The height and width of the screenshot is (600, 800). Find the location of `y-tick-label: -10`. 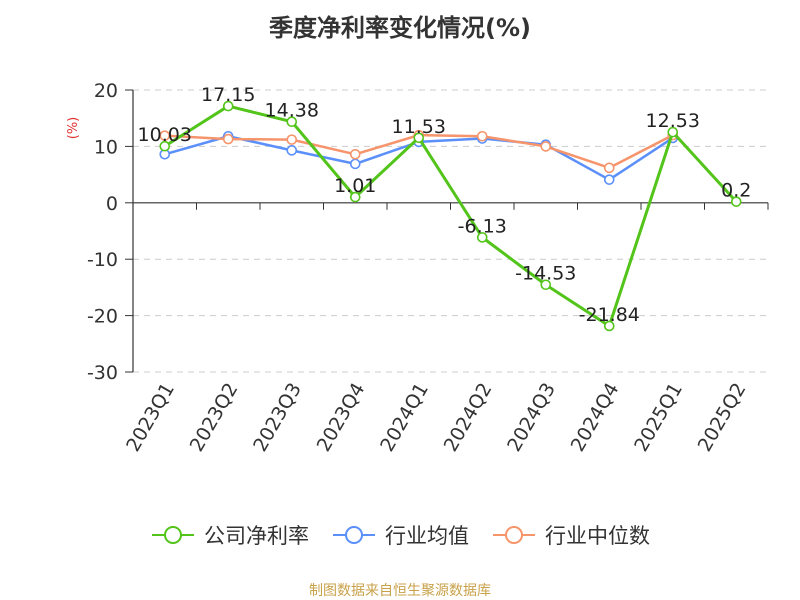

y-tick-label: -10 is located at coordinates (102, 260).